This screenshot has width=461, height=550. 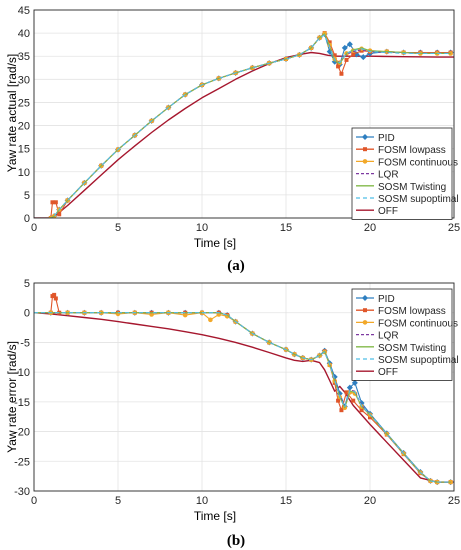 I want to click on caption-b: (b), so click(x=236, y=541).